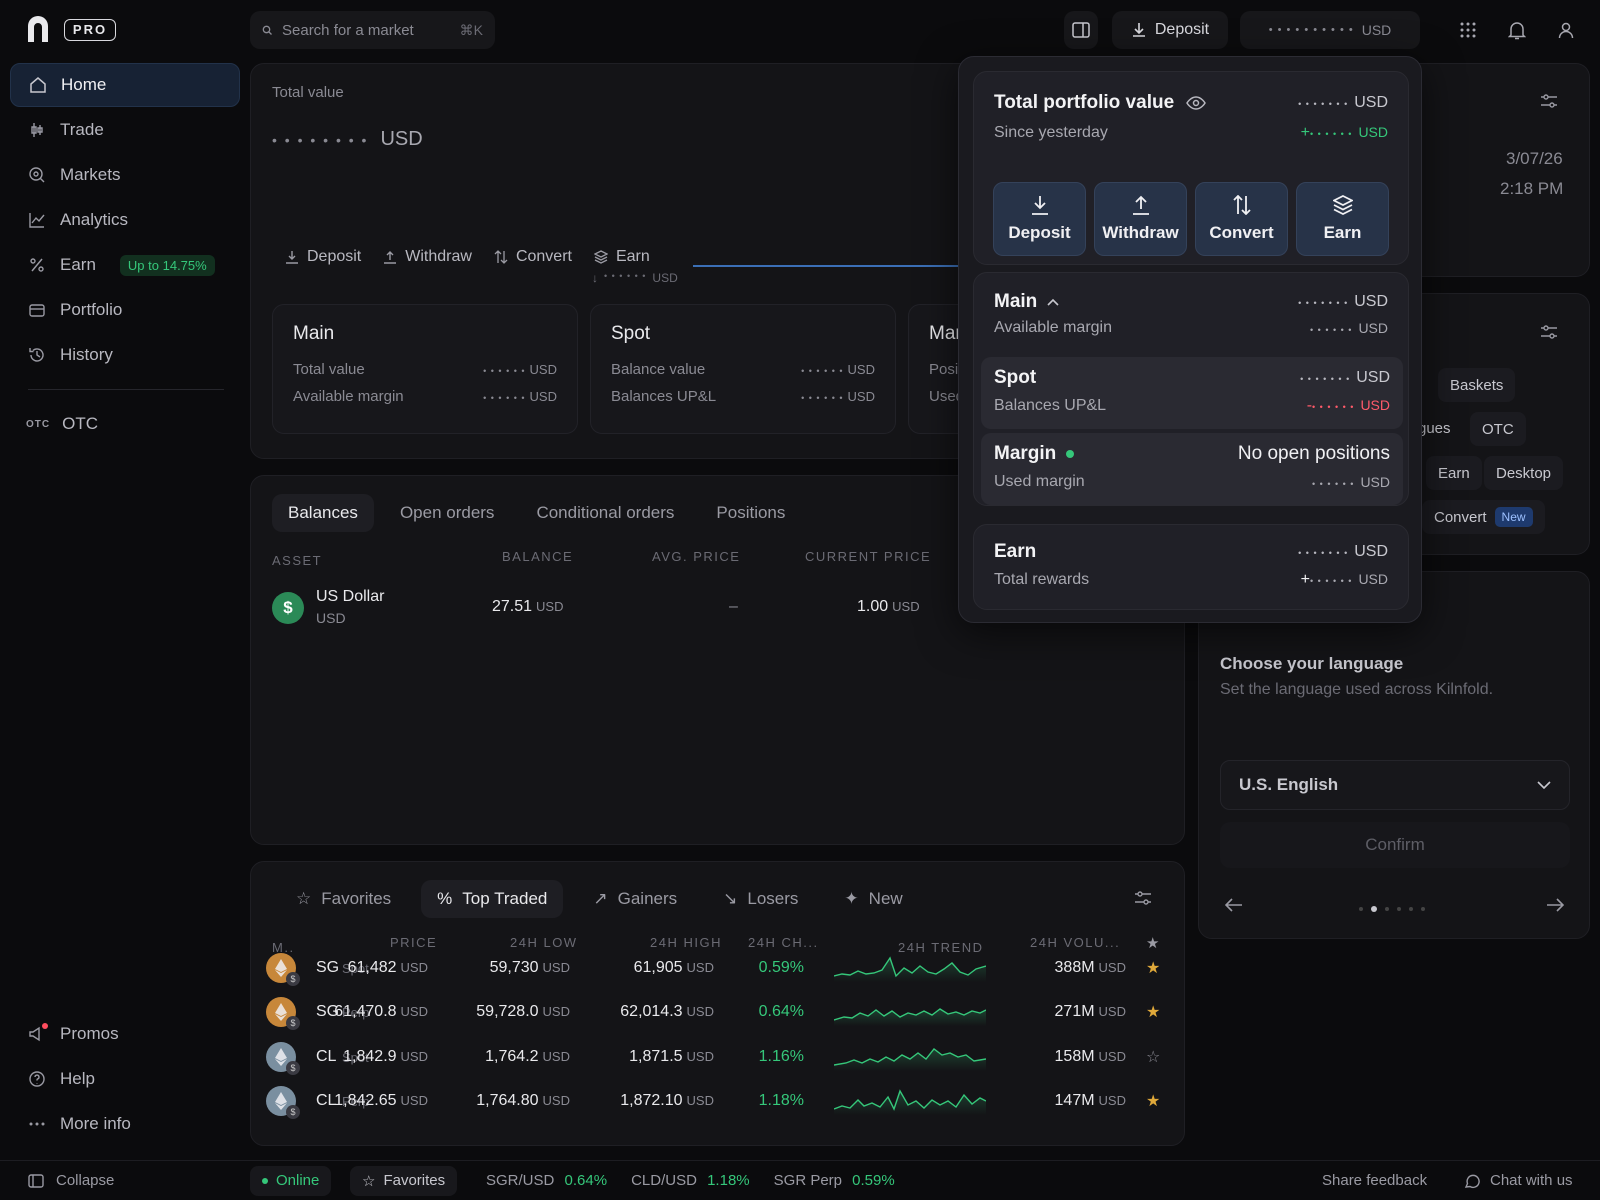  I want to click on layers-icon, so click(600, 257).